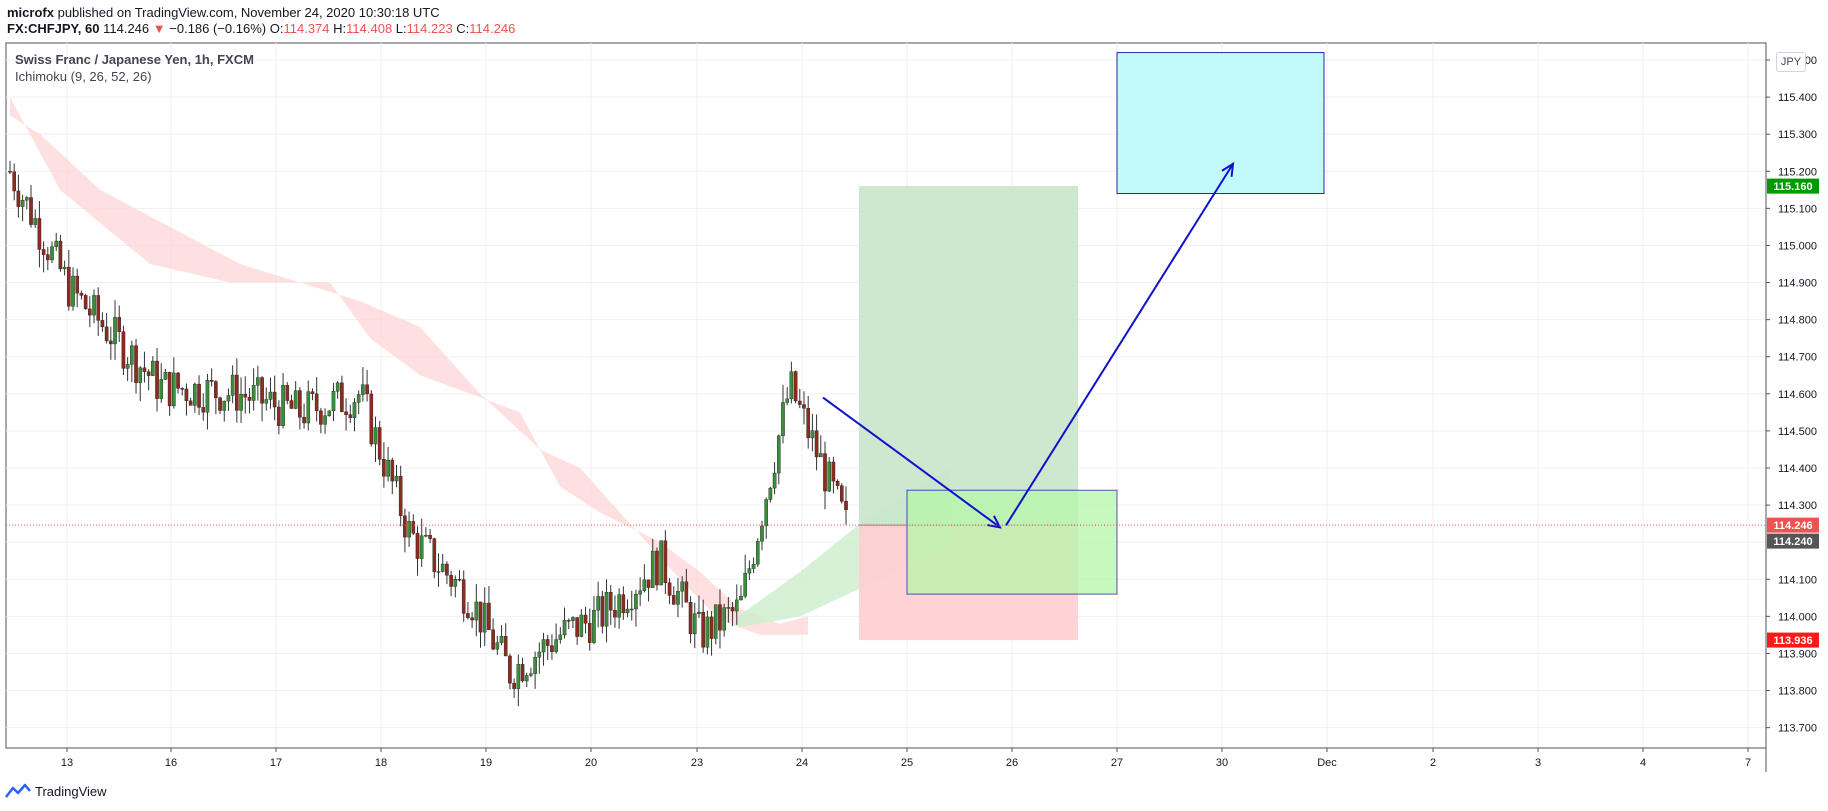  Describe the element at coordinates (401, 28) in the screenshot. I see `low-label: L:` at that location.